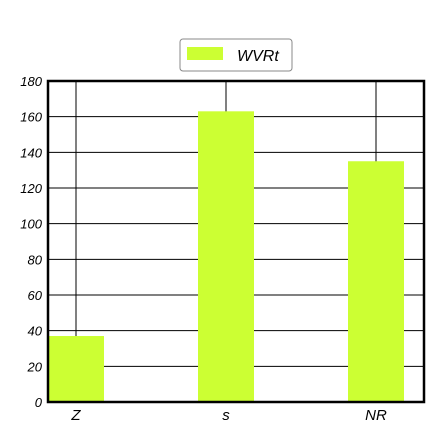  I want to click on x-tick-label: NR, so click(376, 415).